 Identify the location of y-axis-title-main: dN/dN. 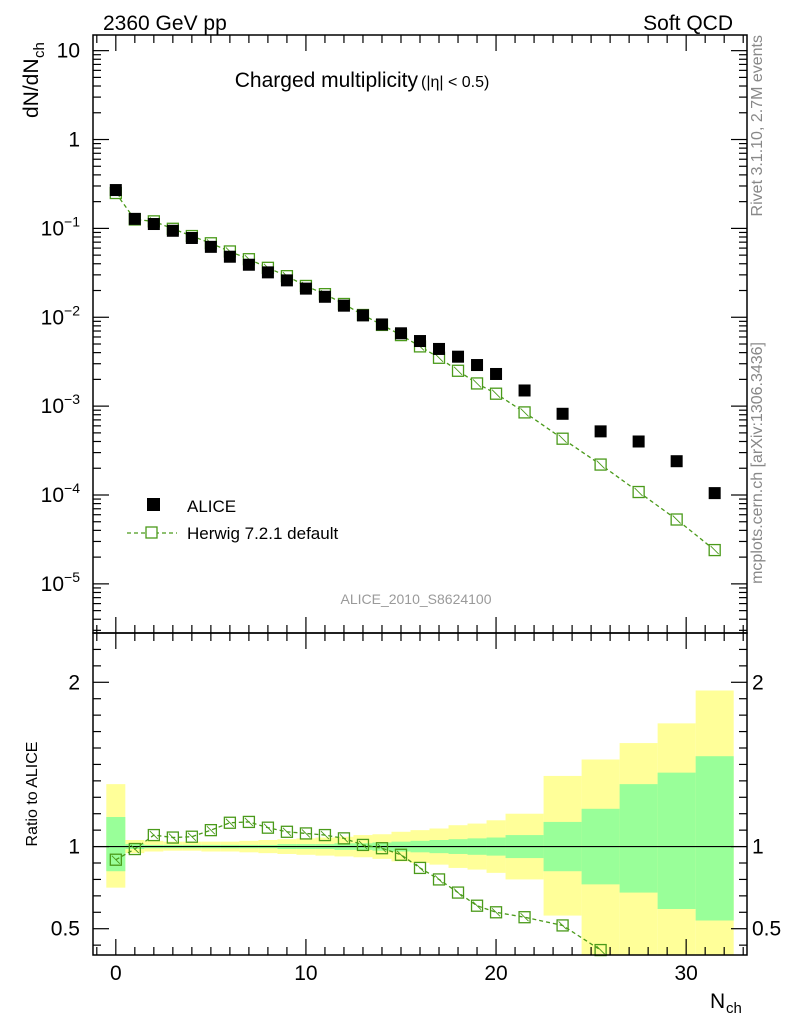
(31, 88).